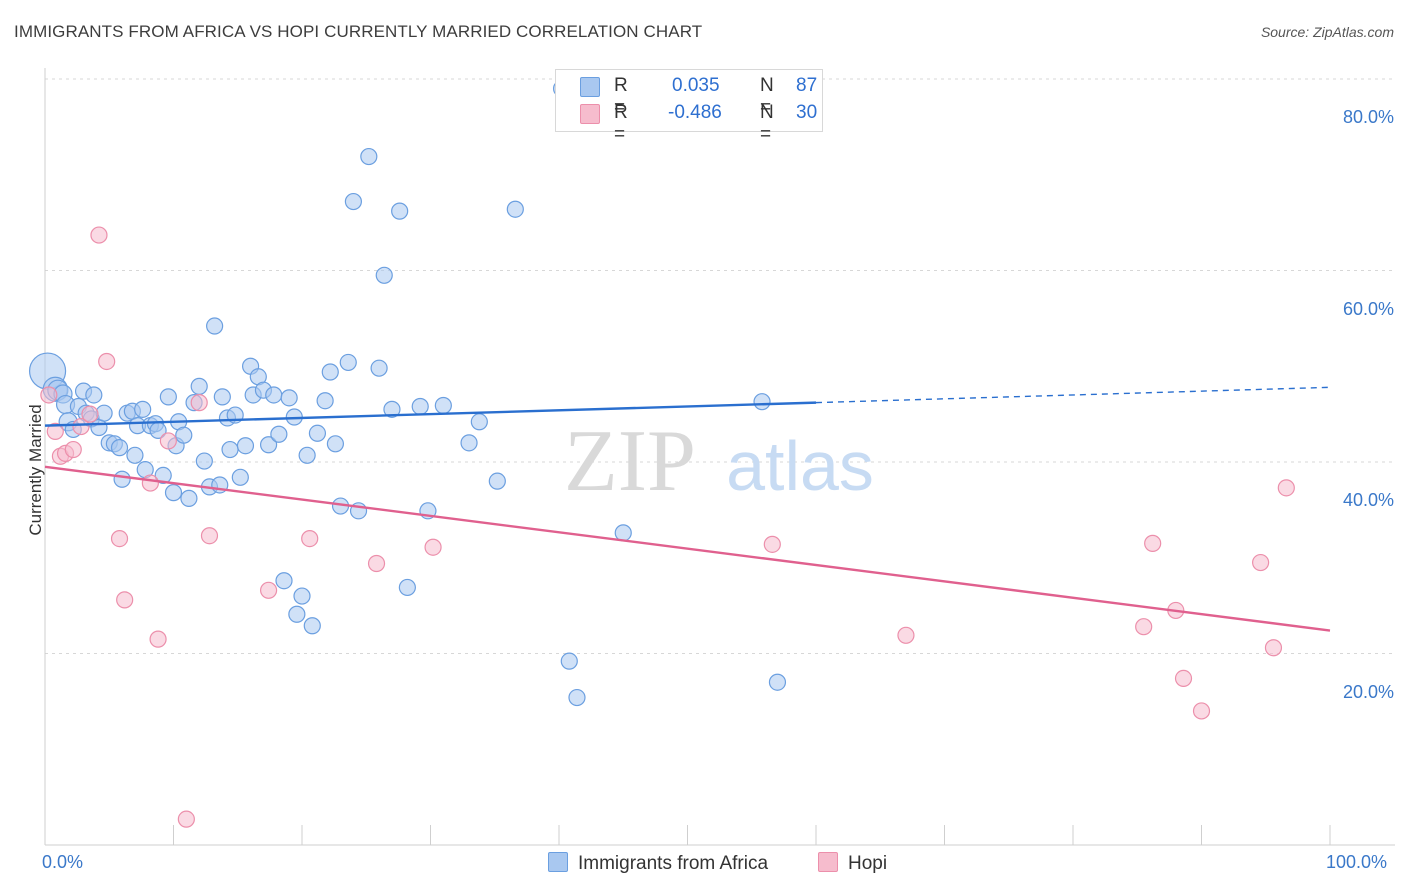 Image resolution: width=1406 pixels, height=892 pixels. Describe the element at coordinates (807, 85) in the screenshot. I see `legend-n-value: 87` at that location.